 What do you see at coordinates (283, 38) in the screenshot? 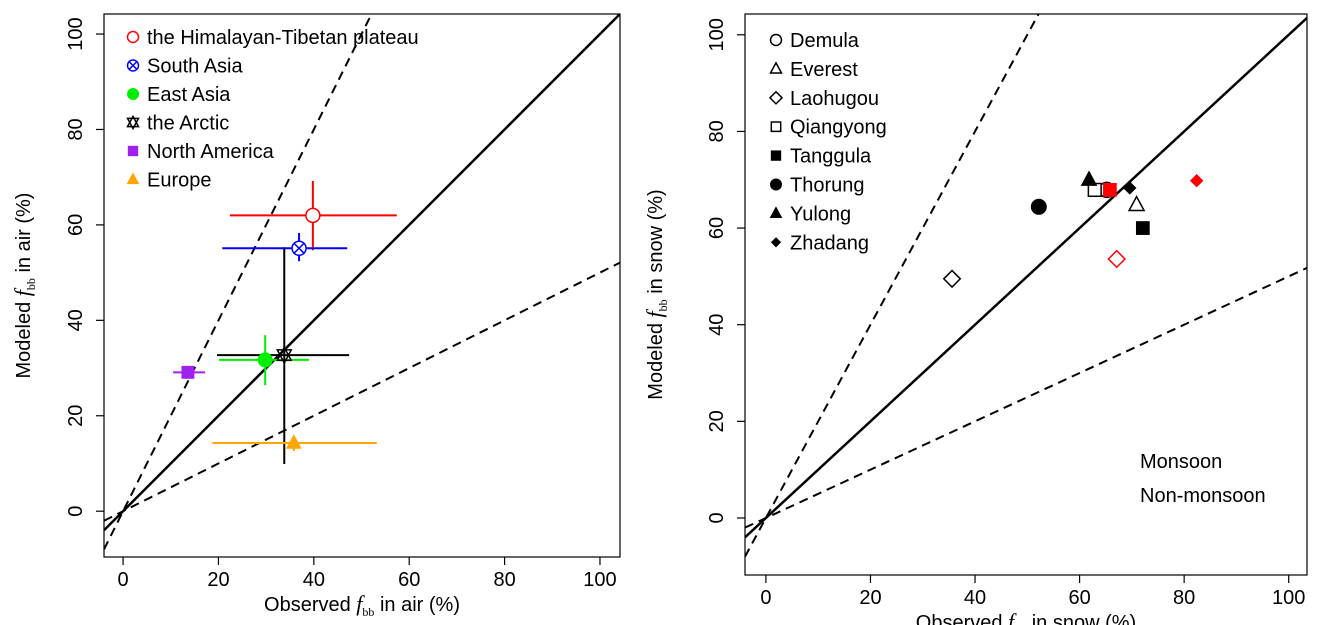
I see `legend-label: the Himalayan-Tibetan plateau` at bounding box center [283, 38].